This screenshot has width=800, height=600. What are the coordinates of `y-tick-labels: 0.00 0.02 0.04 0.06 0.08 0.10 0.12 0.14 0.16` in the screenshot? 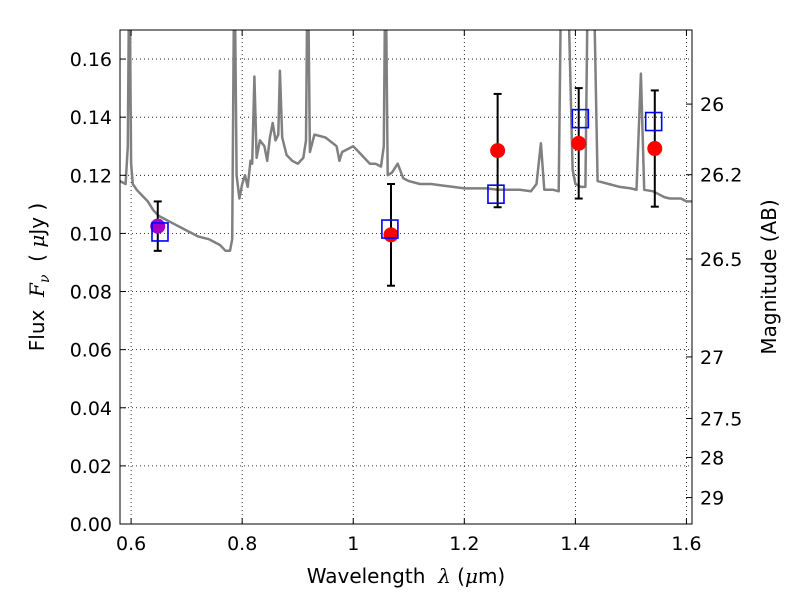 It's located at (91, 292).